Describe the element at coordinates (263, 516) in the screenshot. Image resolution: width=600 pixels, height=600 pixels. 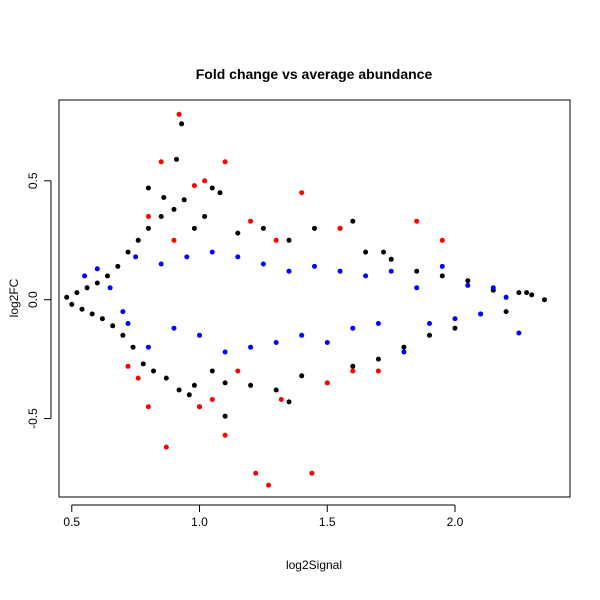
I see `x-axis: 0.5 1.0 1.5 2.0` at that location.